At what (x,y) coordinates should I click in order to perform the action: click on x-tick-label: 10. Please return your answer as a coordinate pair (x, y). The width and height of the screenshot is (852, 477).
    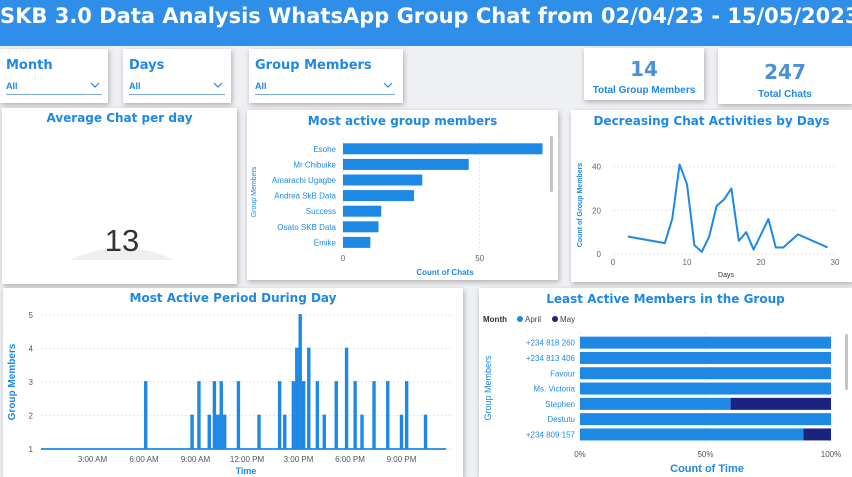
    Looking at the image, I should click on (687, 262).